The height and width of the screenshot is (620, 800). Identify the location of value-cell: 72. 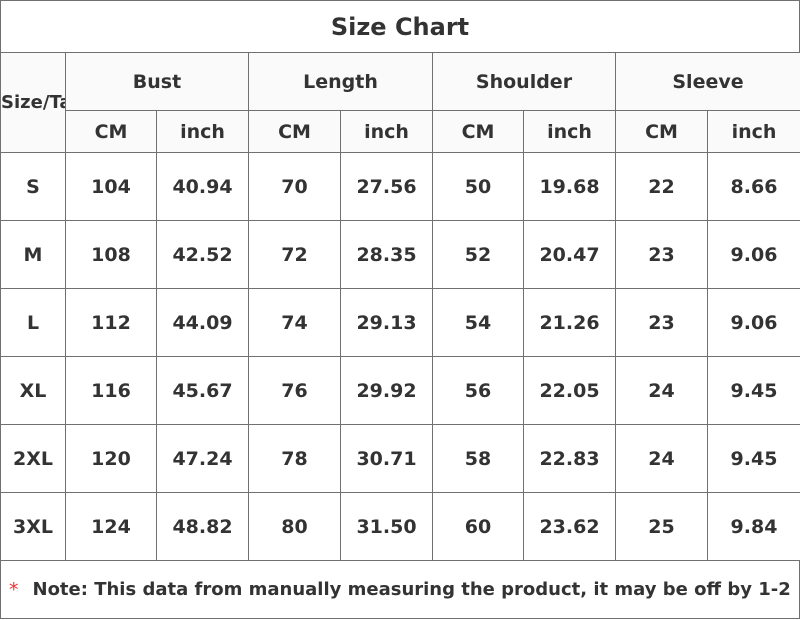
(294, 254).